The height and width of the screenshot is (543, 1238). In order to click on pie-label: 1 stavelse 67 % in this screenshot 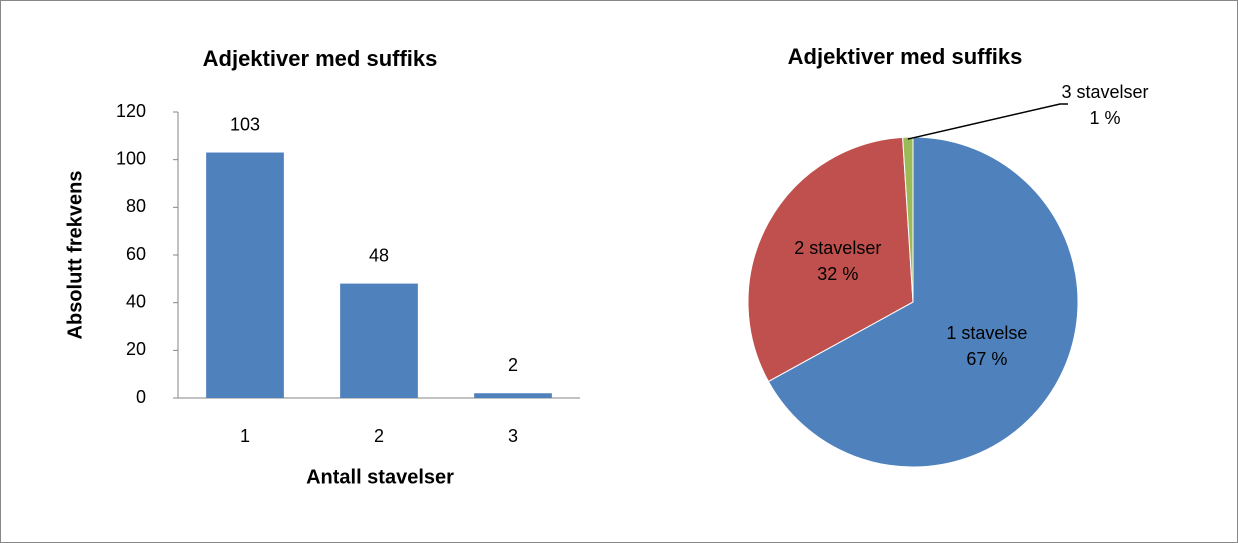, I will do `click(987, 346)`.